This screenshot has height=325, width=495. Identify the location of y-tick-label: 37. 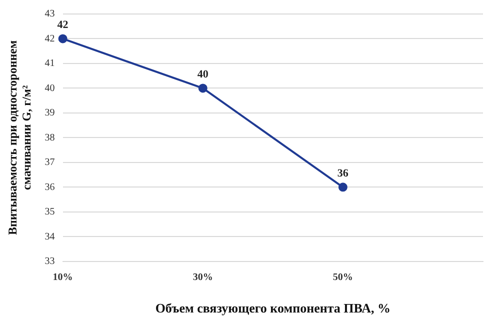
(49, 162).